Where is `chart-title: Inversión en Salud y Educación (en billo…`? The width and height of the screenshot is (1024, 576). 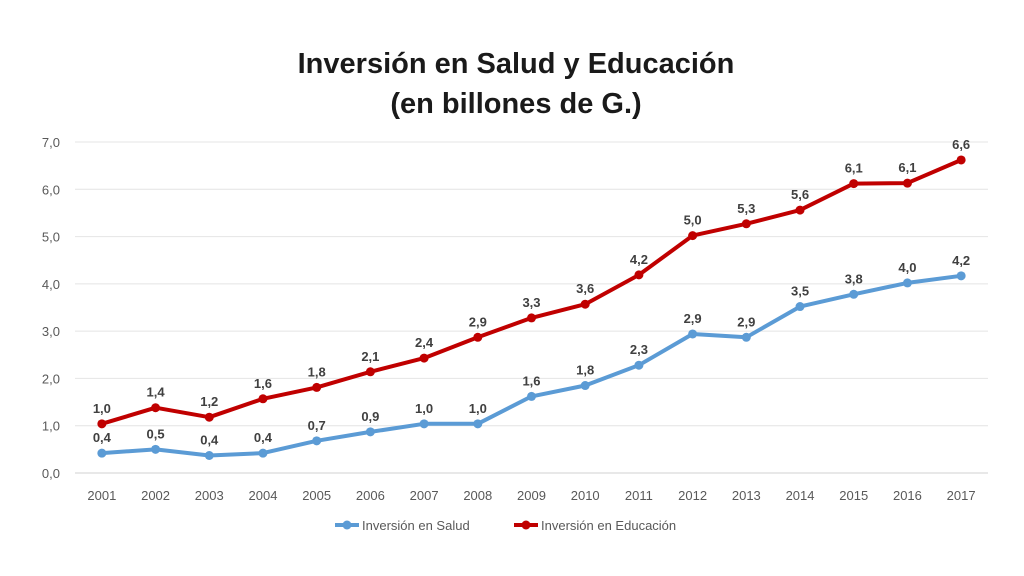 chart-title: Inversión en Salud y Educación (en billo… is located at coordinates (512, 84).